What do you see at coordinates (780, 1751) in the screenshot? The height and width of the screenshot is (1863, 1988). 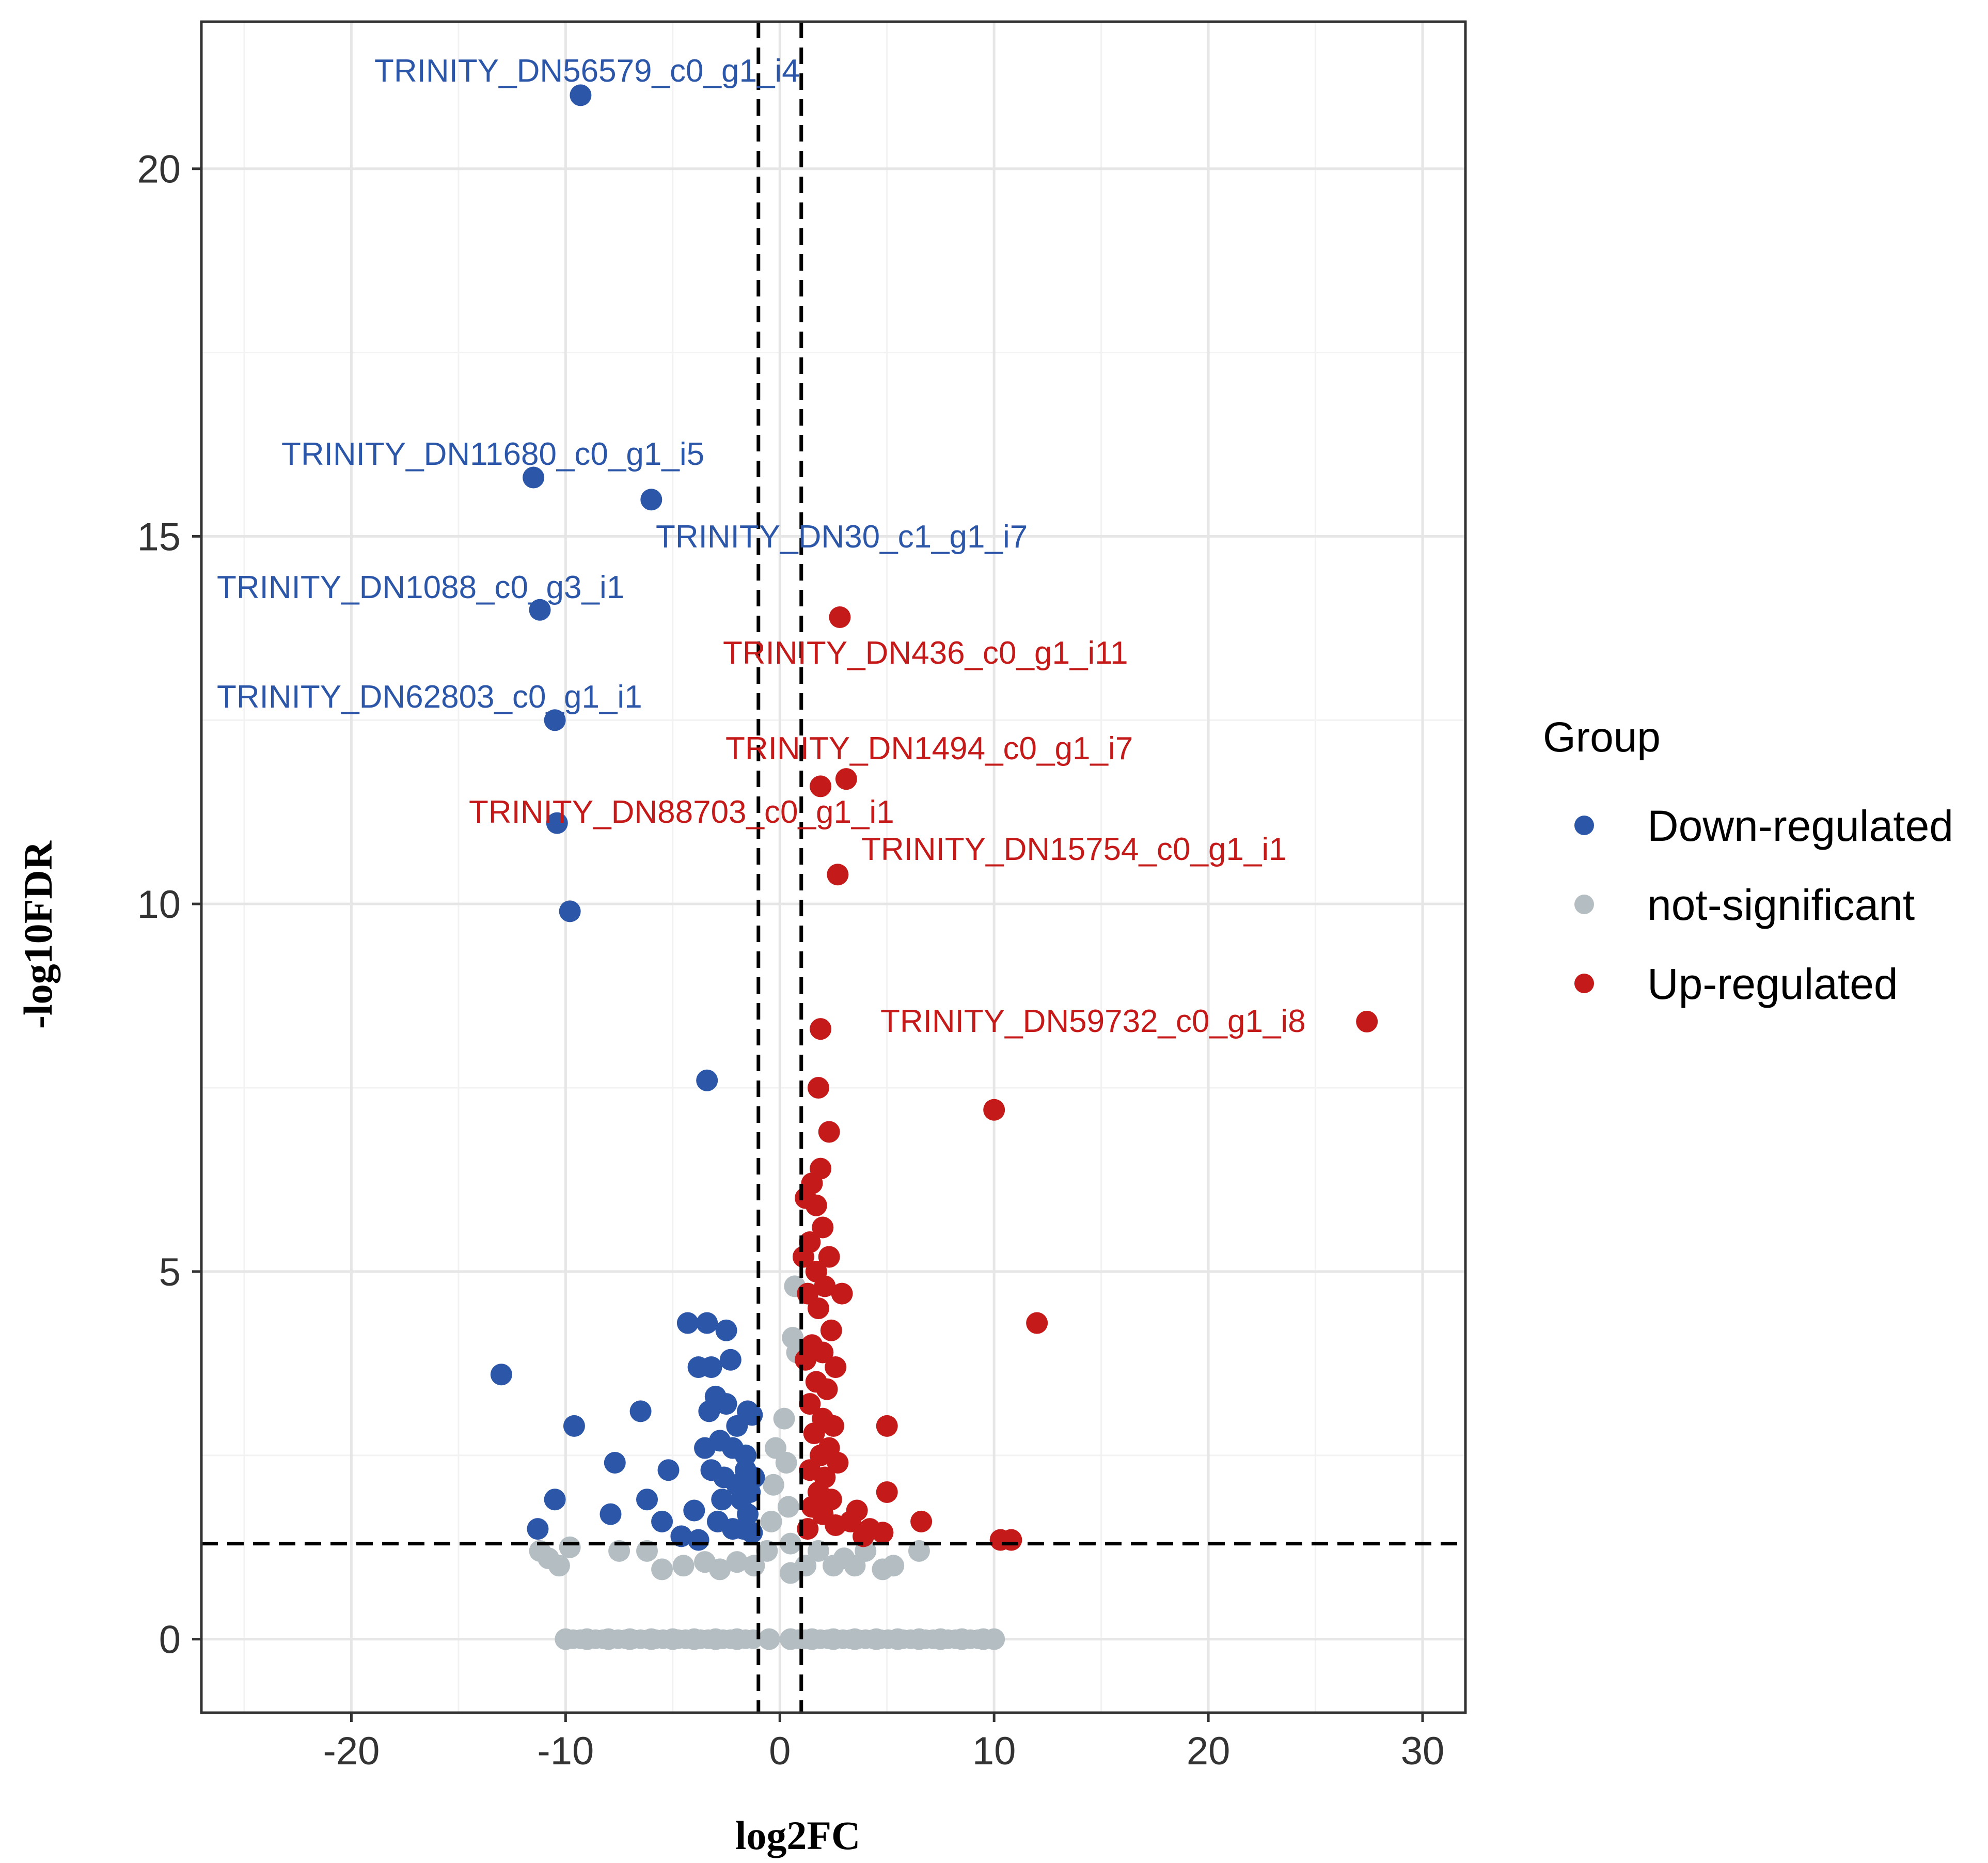 I see `x-tick-label: 0` at bounding box center [780, 1751].